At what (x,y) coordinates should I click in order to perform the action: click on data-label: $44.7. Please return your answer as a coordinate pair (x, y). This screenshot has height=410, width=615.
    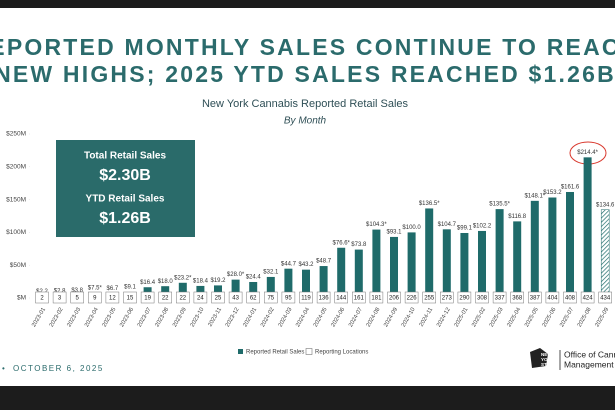
    Looking at the image, I should click on (289, 264).